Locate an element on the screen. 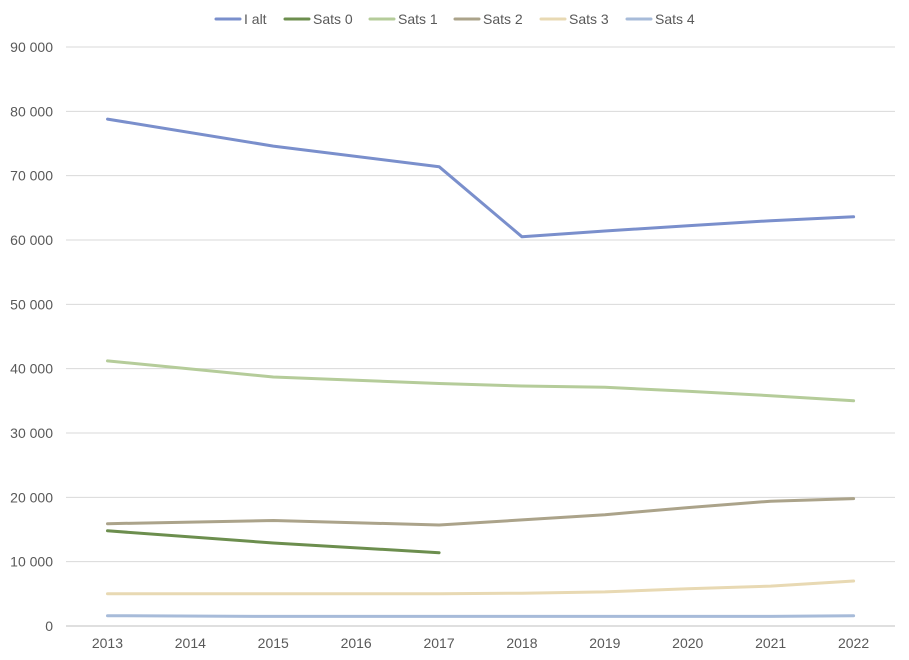 The width and height of the screenshot is (909, 660). y-tick-label: 20 000 is located at coordinates (31, 497).